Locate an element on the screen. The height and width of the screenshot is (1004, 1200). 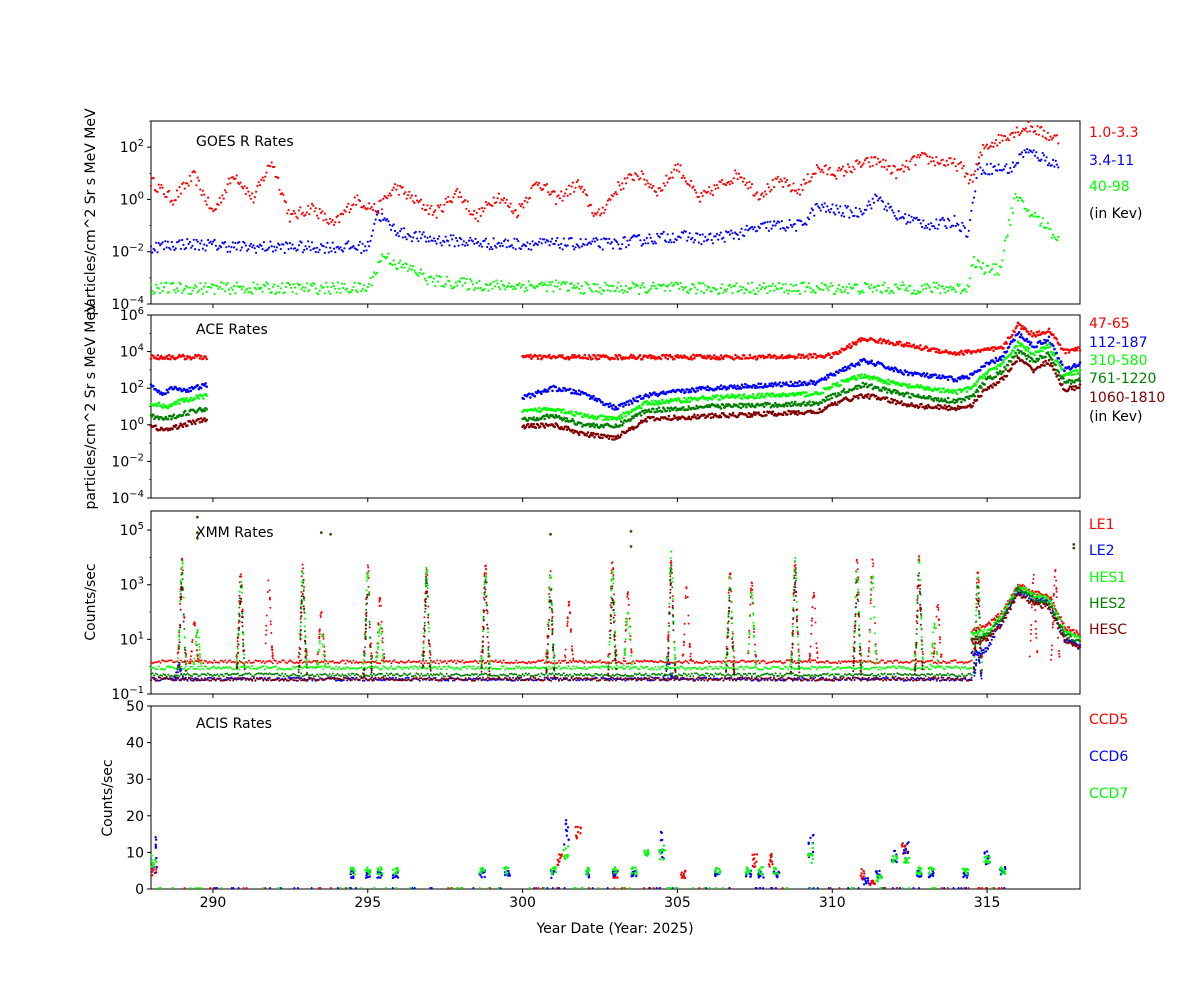
goes-panel-title: GOES R Rates is located at coordinates (245, 142).